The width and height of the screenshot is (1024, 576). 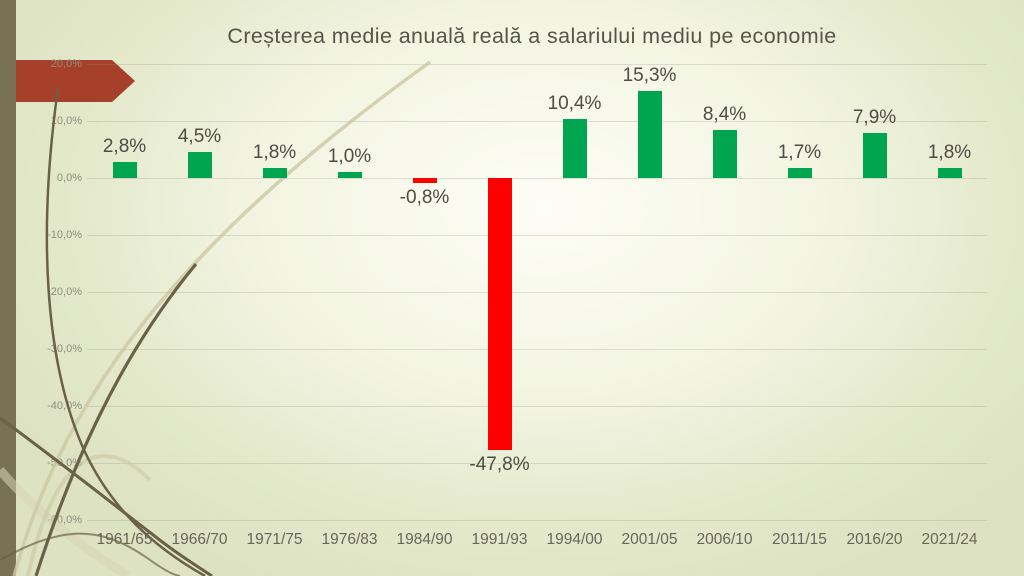 I want to click on bar-value-label: 7,9%, so click(x=874, y=117).